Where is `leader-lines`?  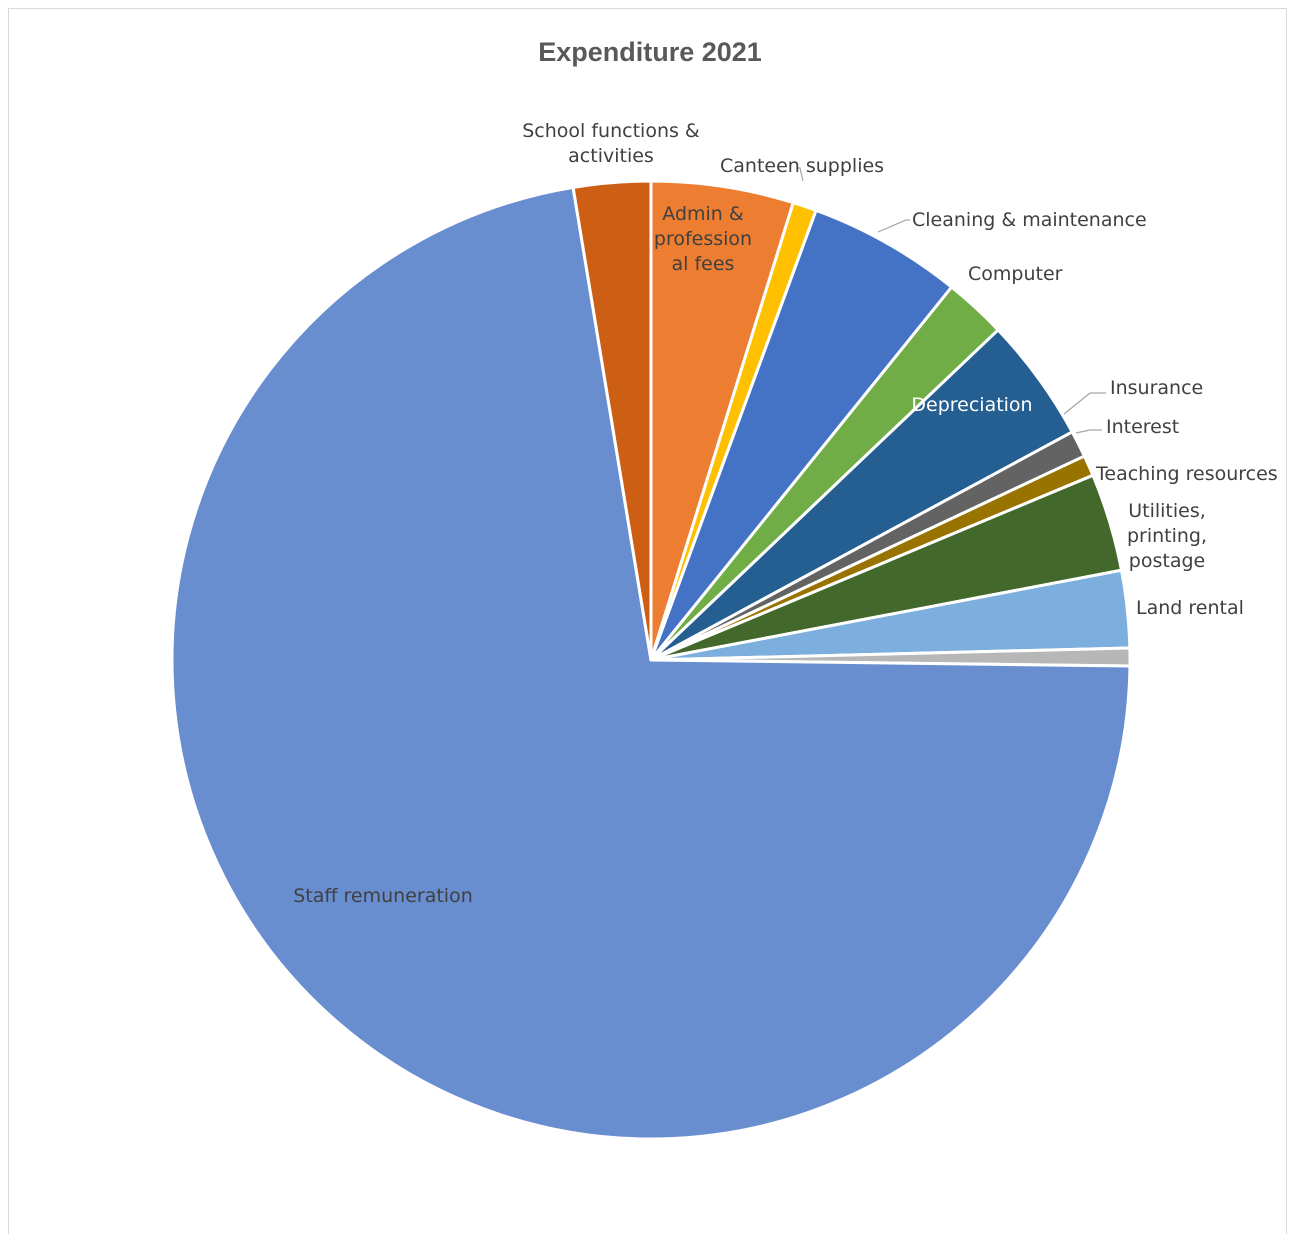
leader-lines is located at coordinates (952, 300).